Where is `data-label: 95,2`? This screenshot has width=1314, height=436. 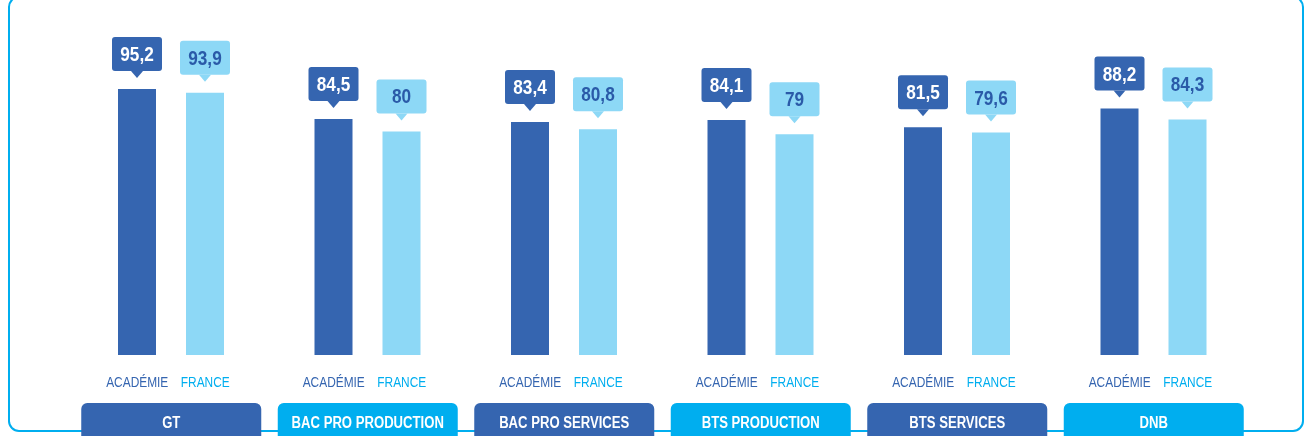
data-label: 95,2 is located at coordinates (137, 54).